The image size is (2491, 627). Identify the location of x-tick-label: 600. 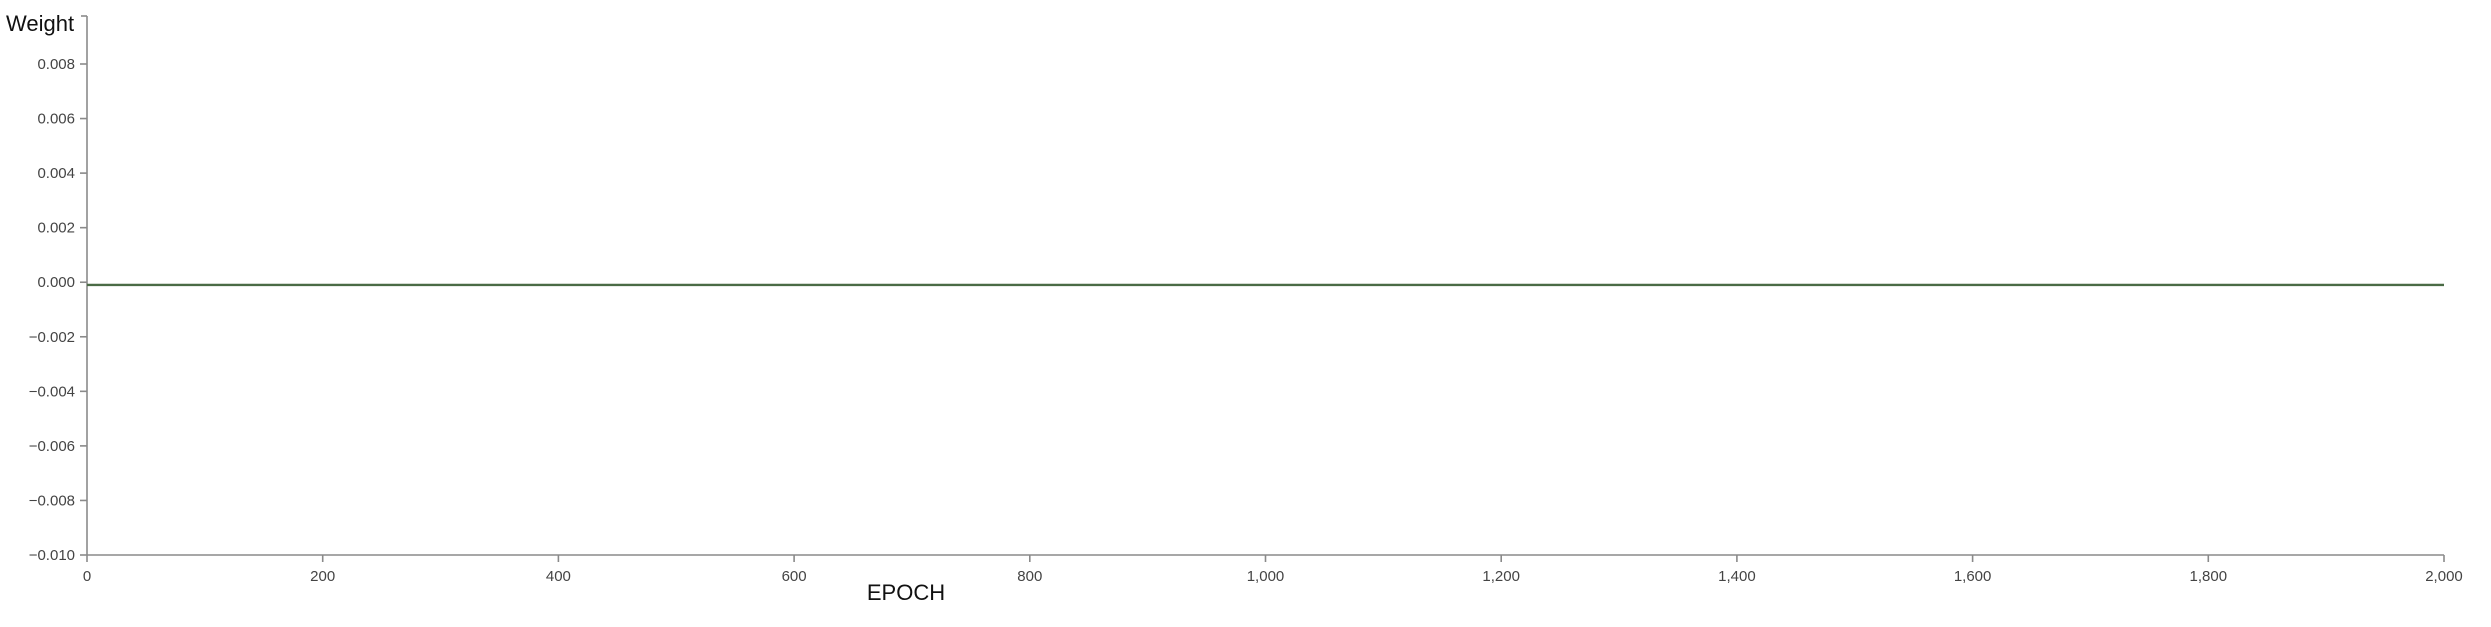
(794, 576).